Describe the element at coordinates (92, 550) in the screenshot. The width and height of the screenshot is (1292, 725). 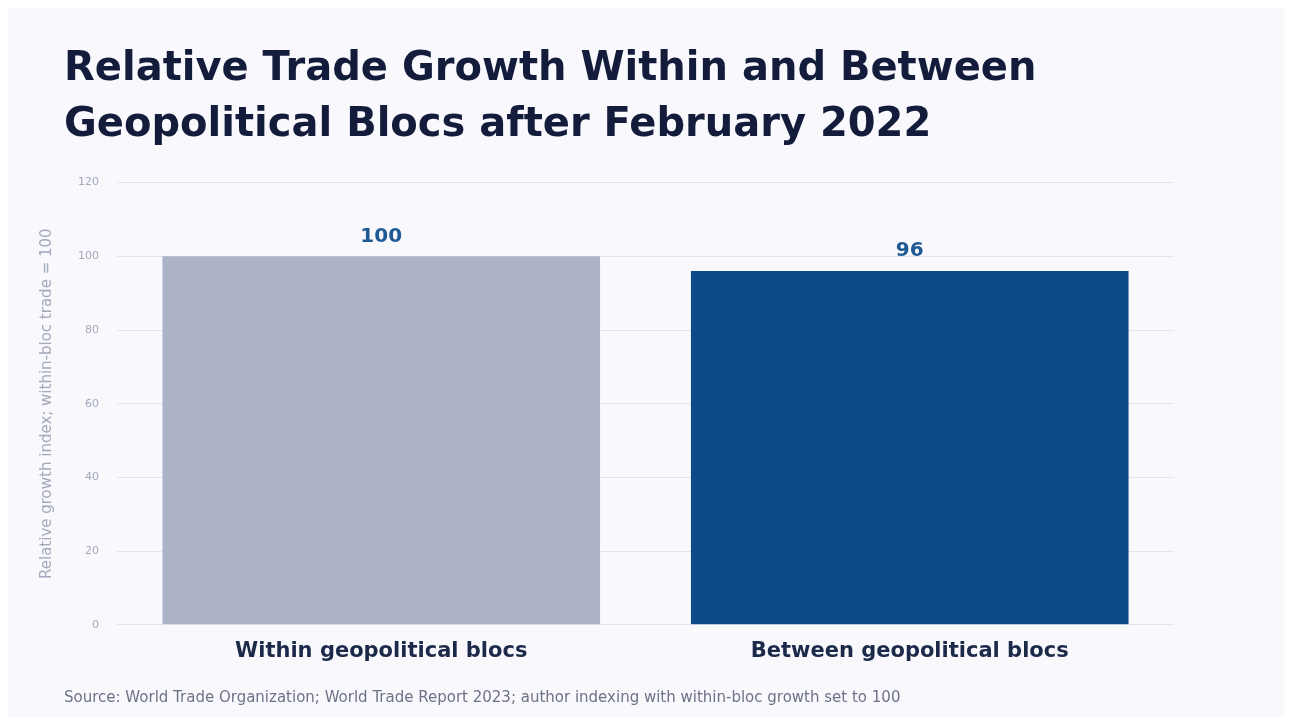
I see `y-tick-label: 20` at that location.